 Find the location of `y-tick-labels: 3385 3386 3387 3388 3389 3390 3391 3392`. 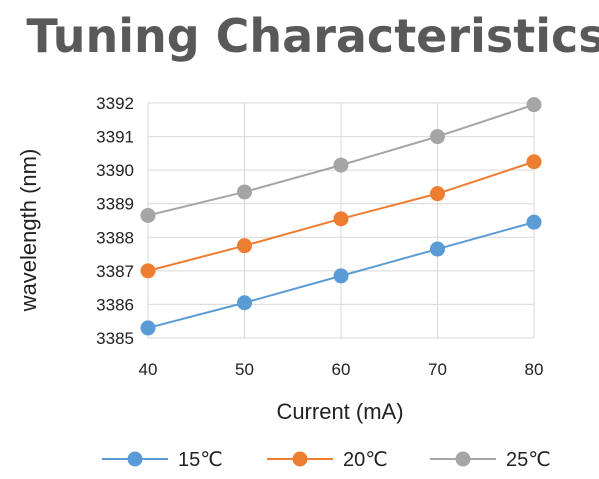

y-tick-labels: 3385 3386 3387 3388 3389 3390 3391 3392 is located at coordinates (115, 221).